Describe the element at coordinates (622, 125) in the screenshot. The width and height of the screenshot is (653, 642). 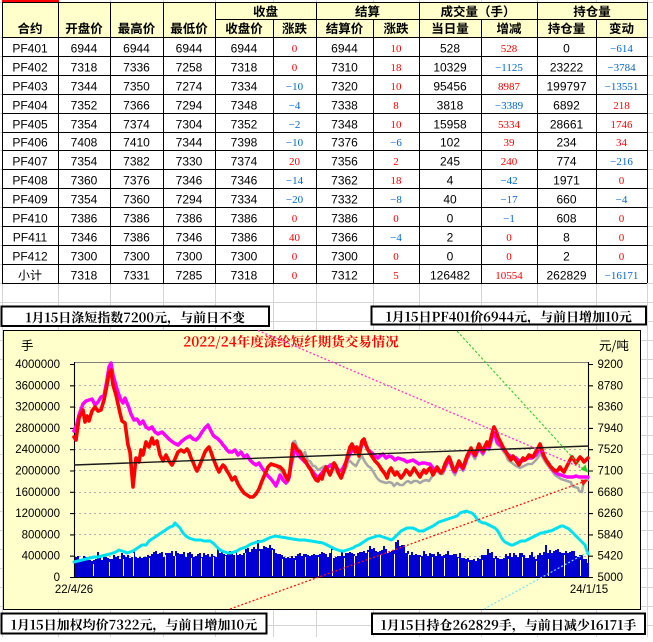
I see `svg-text: 1746` at that location.